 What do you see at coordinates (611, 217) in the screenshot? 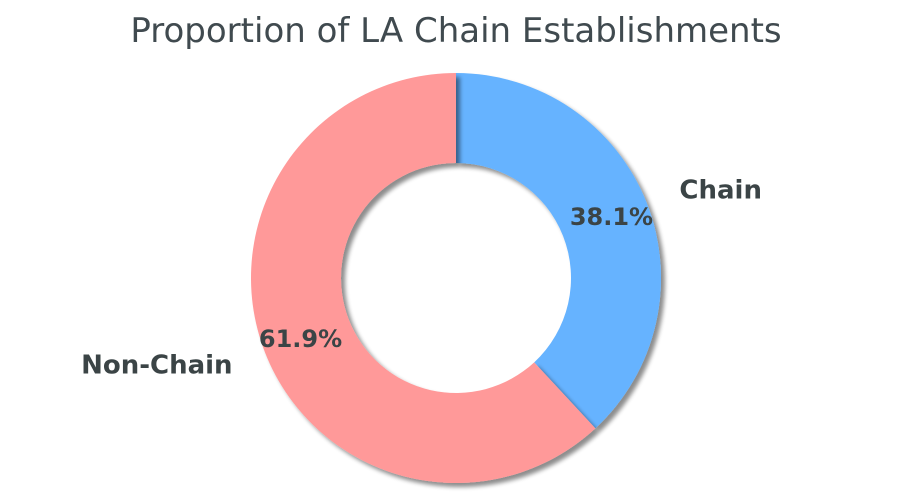
I see `percent-label-chain: 38.1%` at bounding box center [611, 217].